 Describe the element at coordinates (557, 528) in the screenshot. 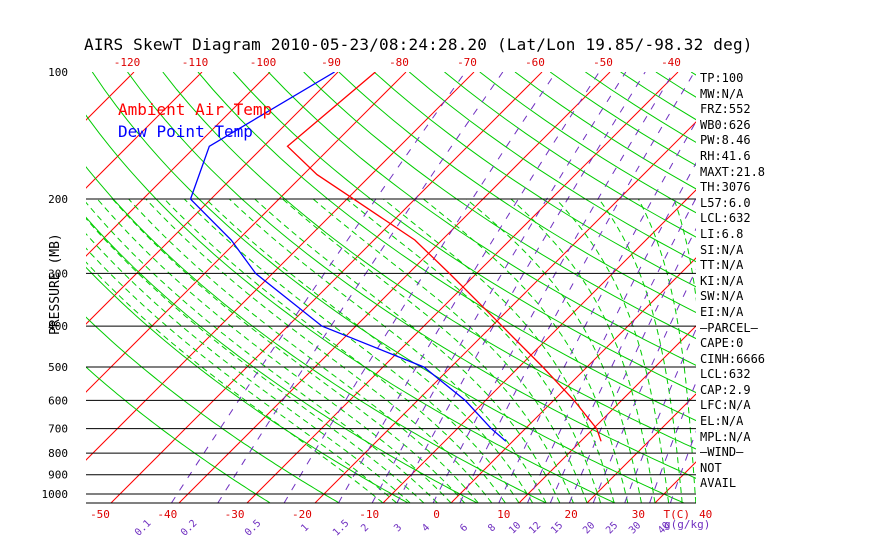

I see `mixing-ratio-tick-label: 15` at that location.